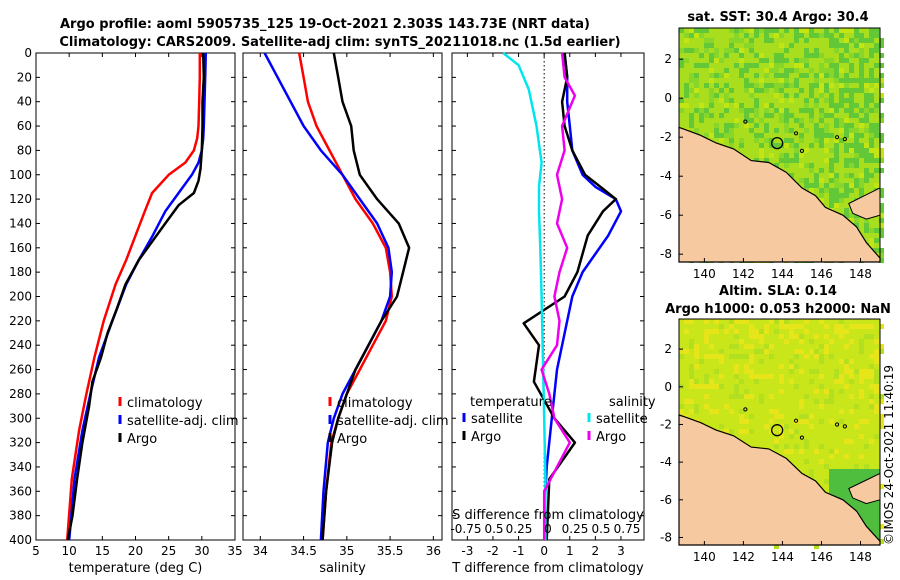  I want to click on s-difference-tick: 0.75, so click(627, 529).